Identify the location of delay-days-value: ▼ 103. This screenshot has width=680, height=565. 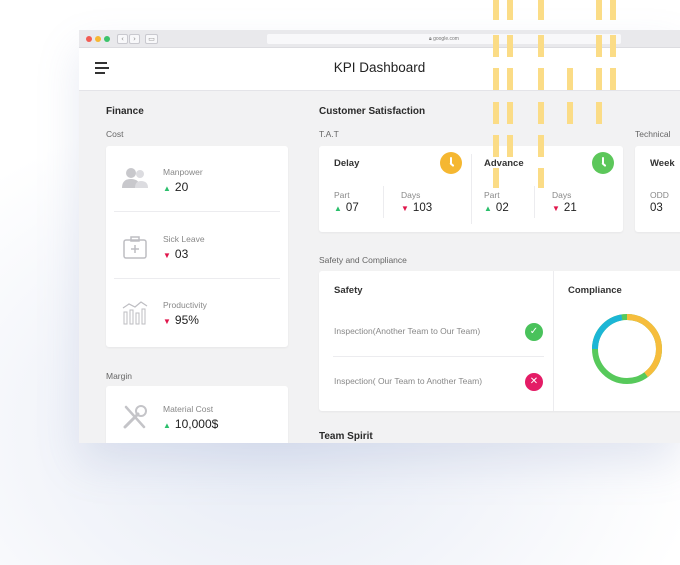
(417, 208).